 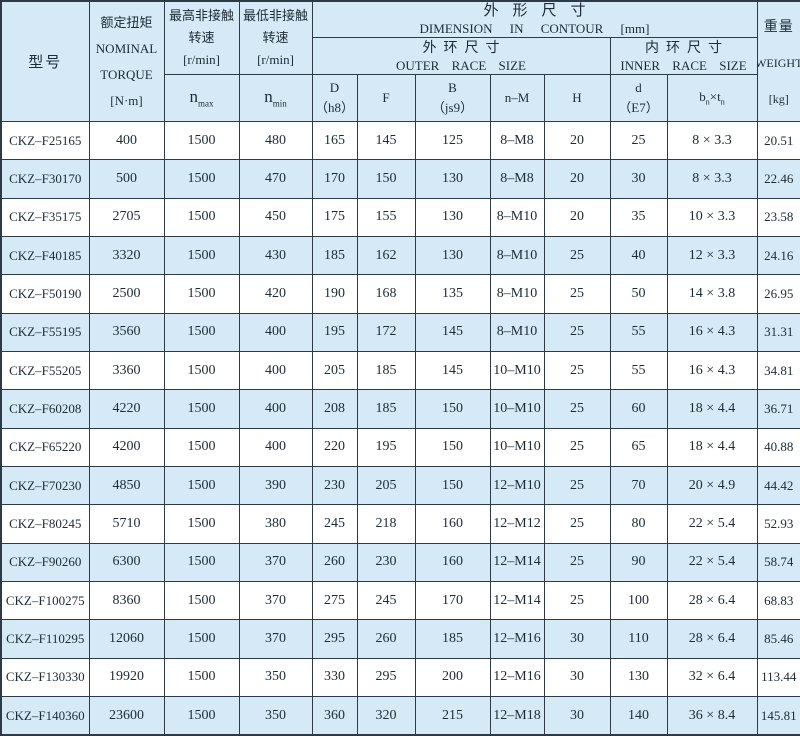 I want to click on cell-torque: 8360, so click(x=126, y=601).